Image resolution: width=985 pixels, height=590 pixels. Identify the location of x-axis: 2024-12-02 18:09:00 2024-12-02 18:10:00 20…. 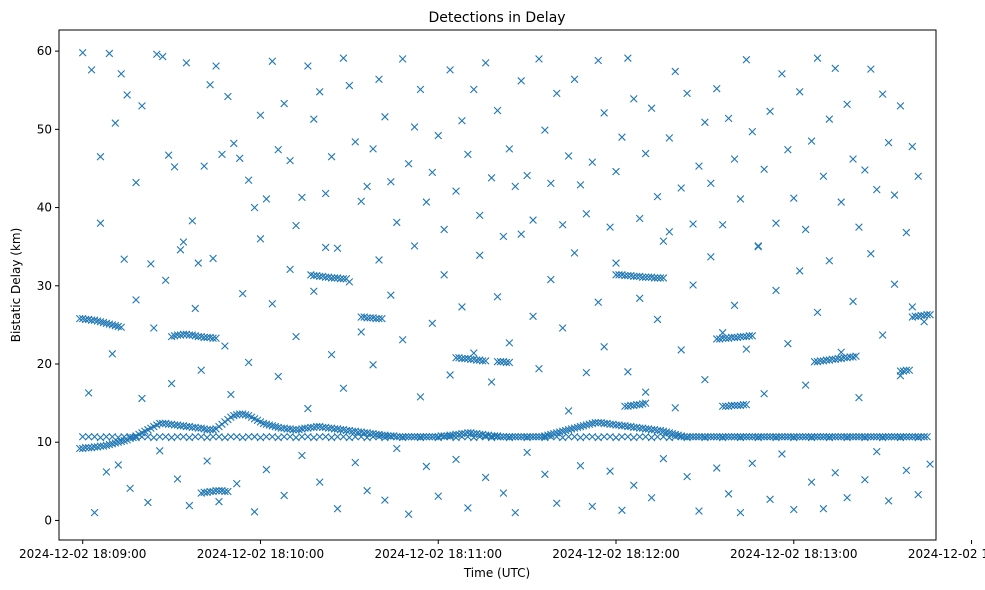
(502, 550).